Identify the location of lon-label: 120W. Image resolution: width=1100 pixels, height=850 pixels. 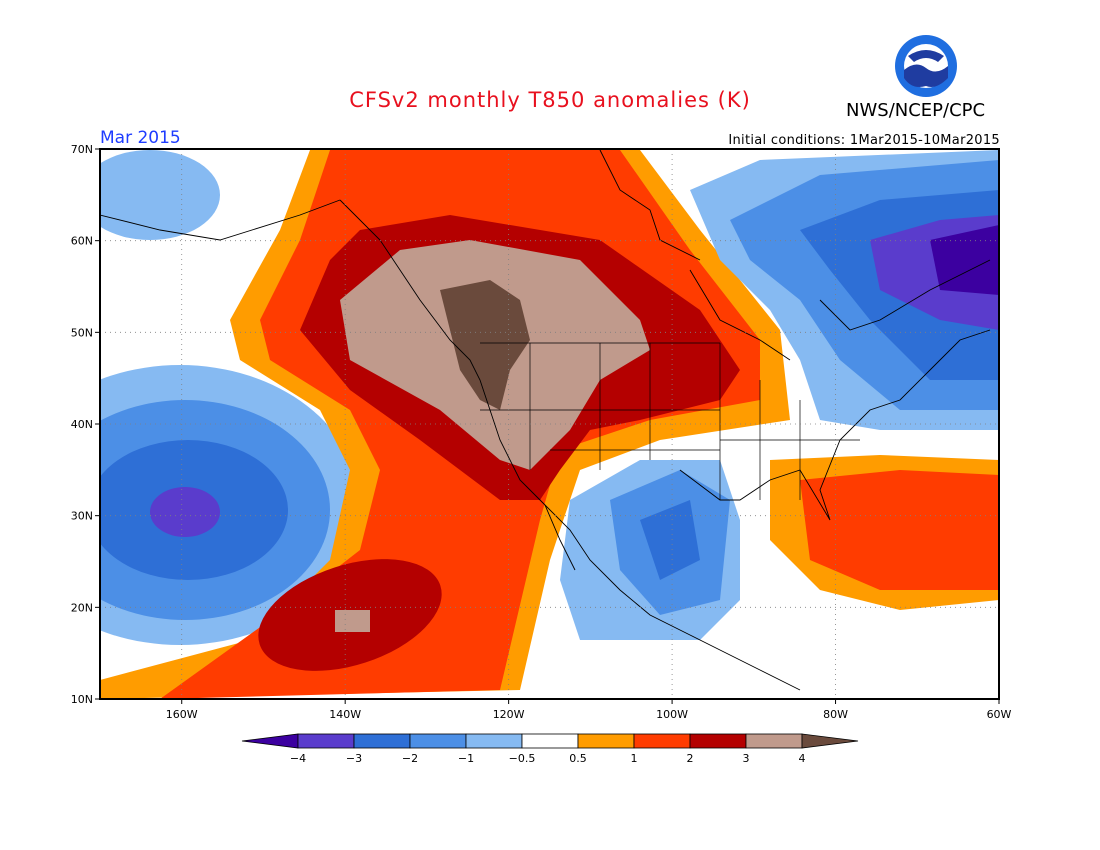
(509, 714).